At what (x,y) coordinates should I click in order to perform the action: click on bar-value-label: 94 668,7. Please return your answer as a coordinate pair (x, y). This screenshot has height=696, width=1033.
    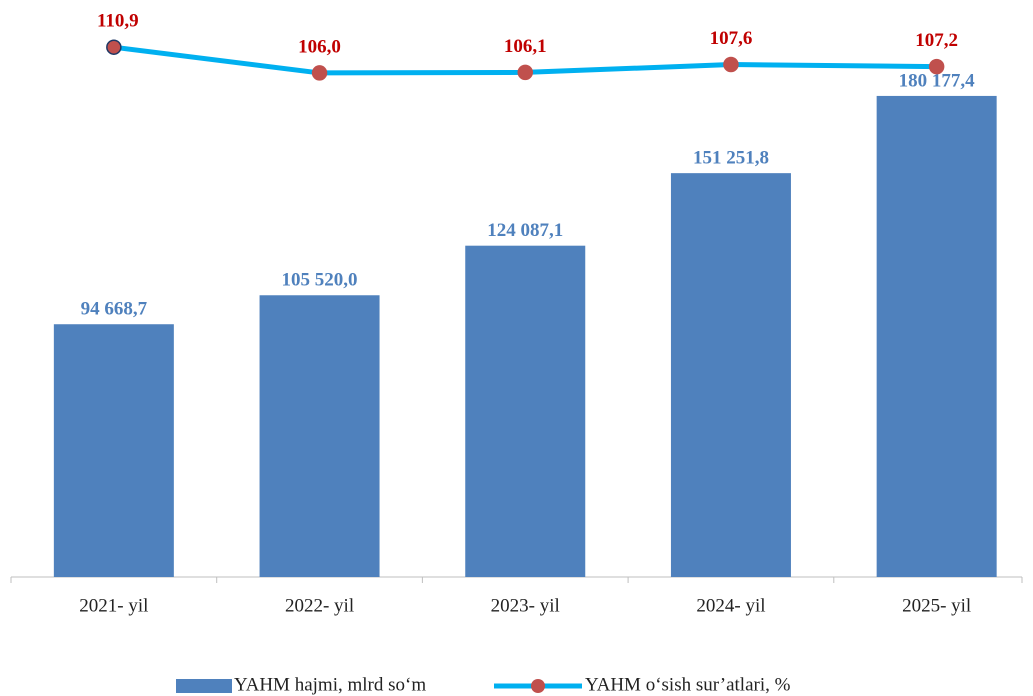
    Looking at the image, I should click on (114, 309).